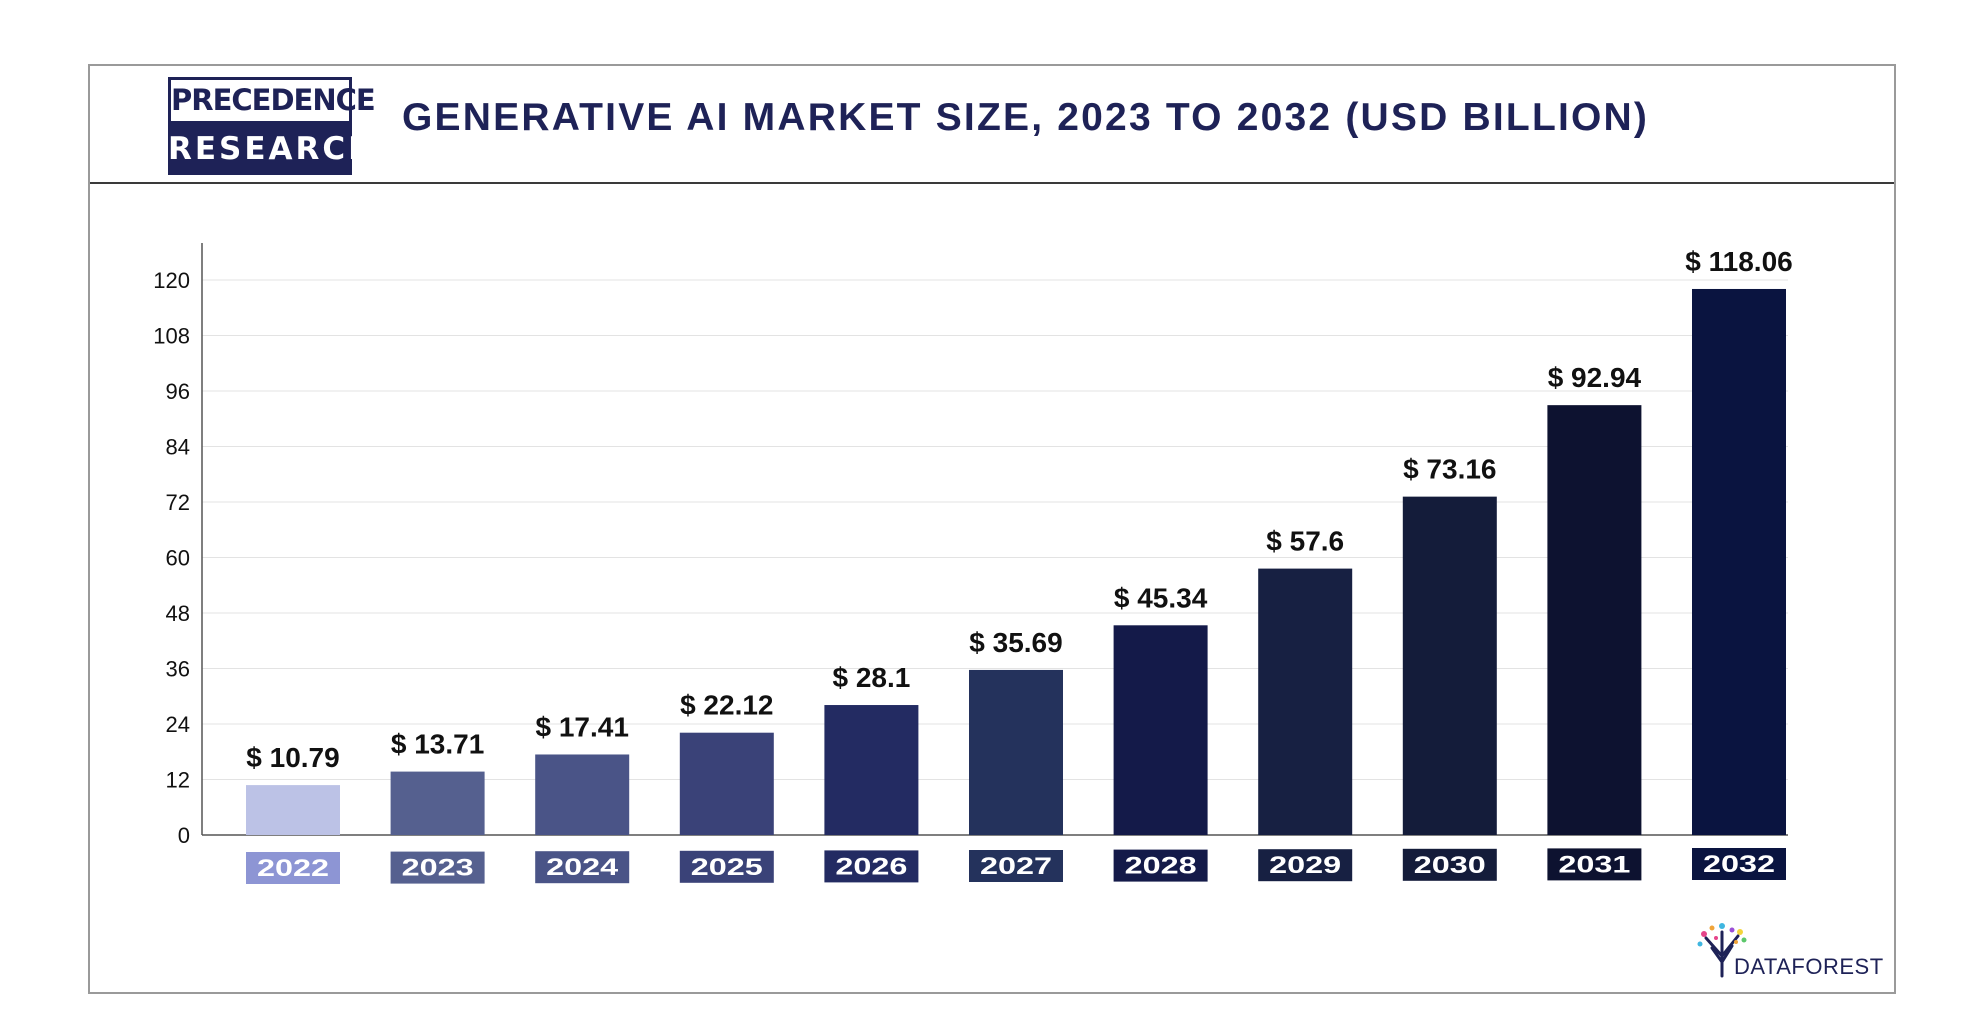 The width and height of the screenshot is (1977, 1018). What do you see at coordinates (1809, 966) in the screenshot?
I see `brand-name: DATAFOREST` at bounding box center [1809, 966].